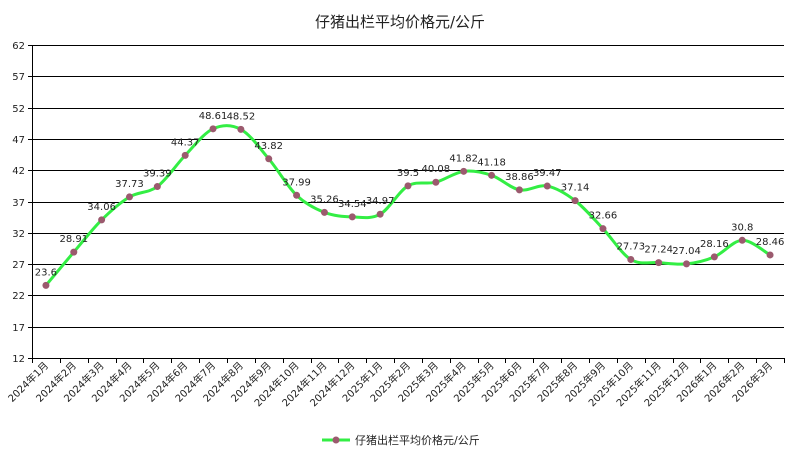 The image size is (800, 456). I want to click on y-tick-label: 52, so click(18, 109).